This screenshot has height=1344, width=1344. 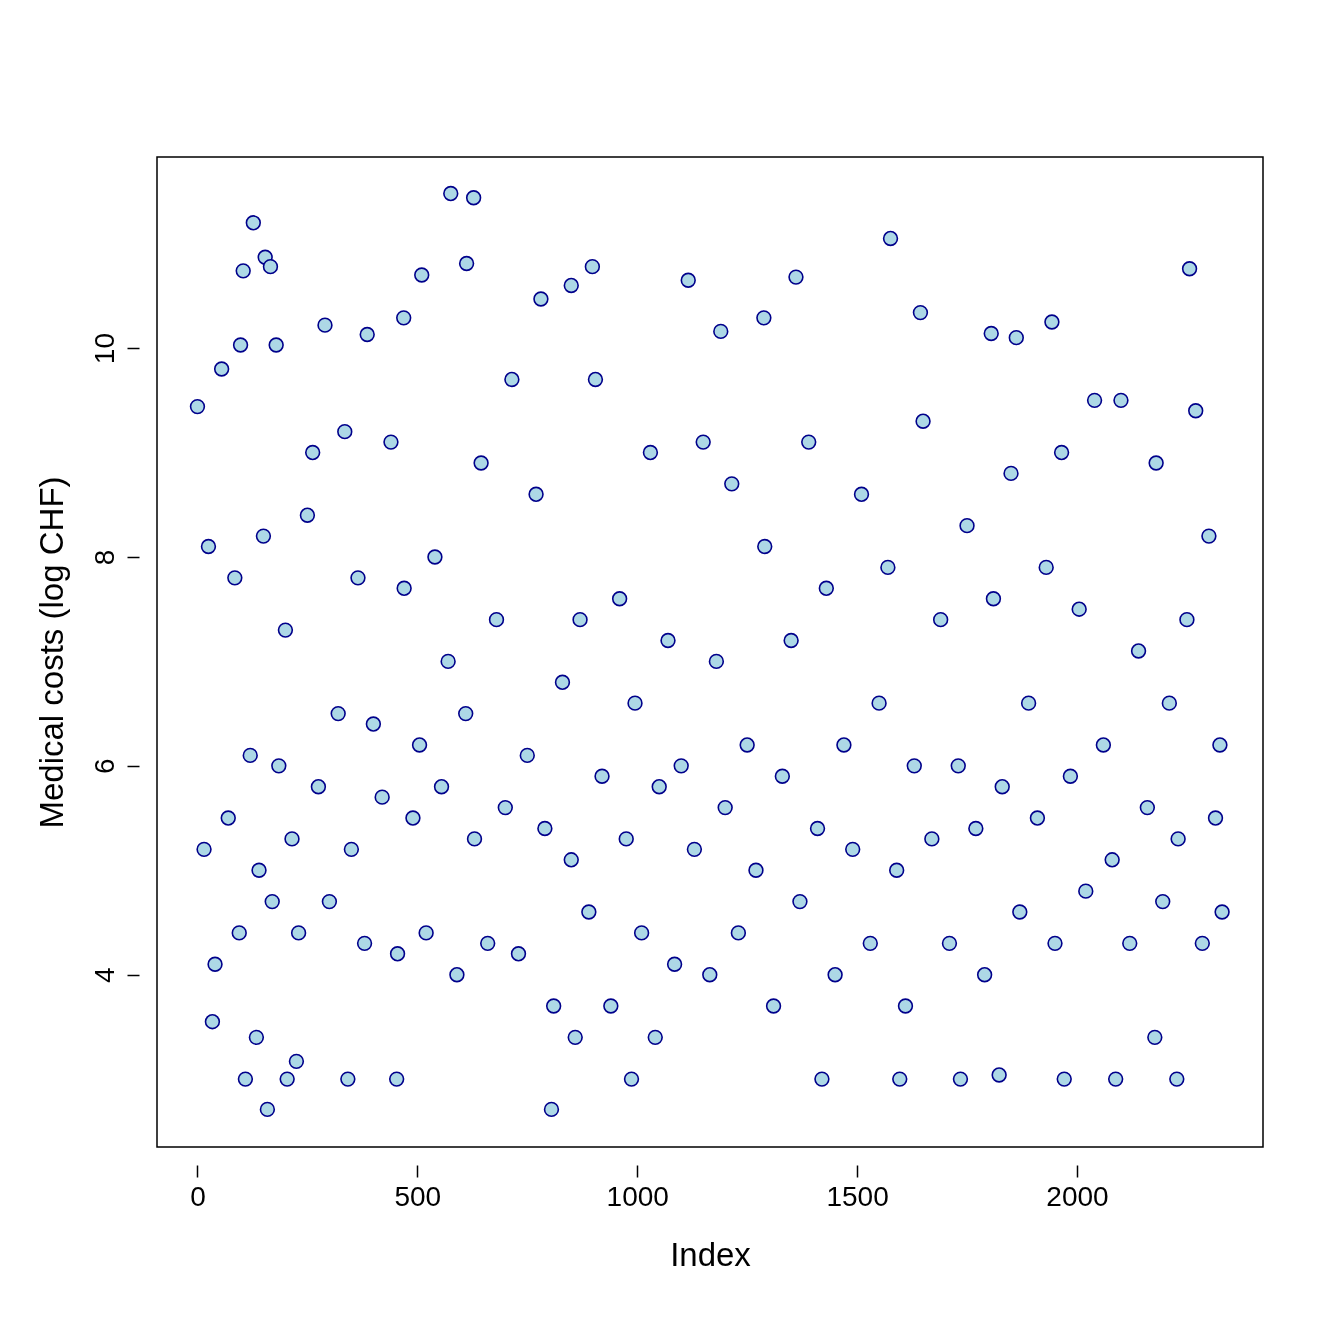 What do you see at coordinates (857, 1196) in the screenshot?
I see `x-tick-label: 1500` at bounding box center [857, 1196].